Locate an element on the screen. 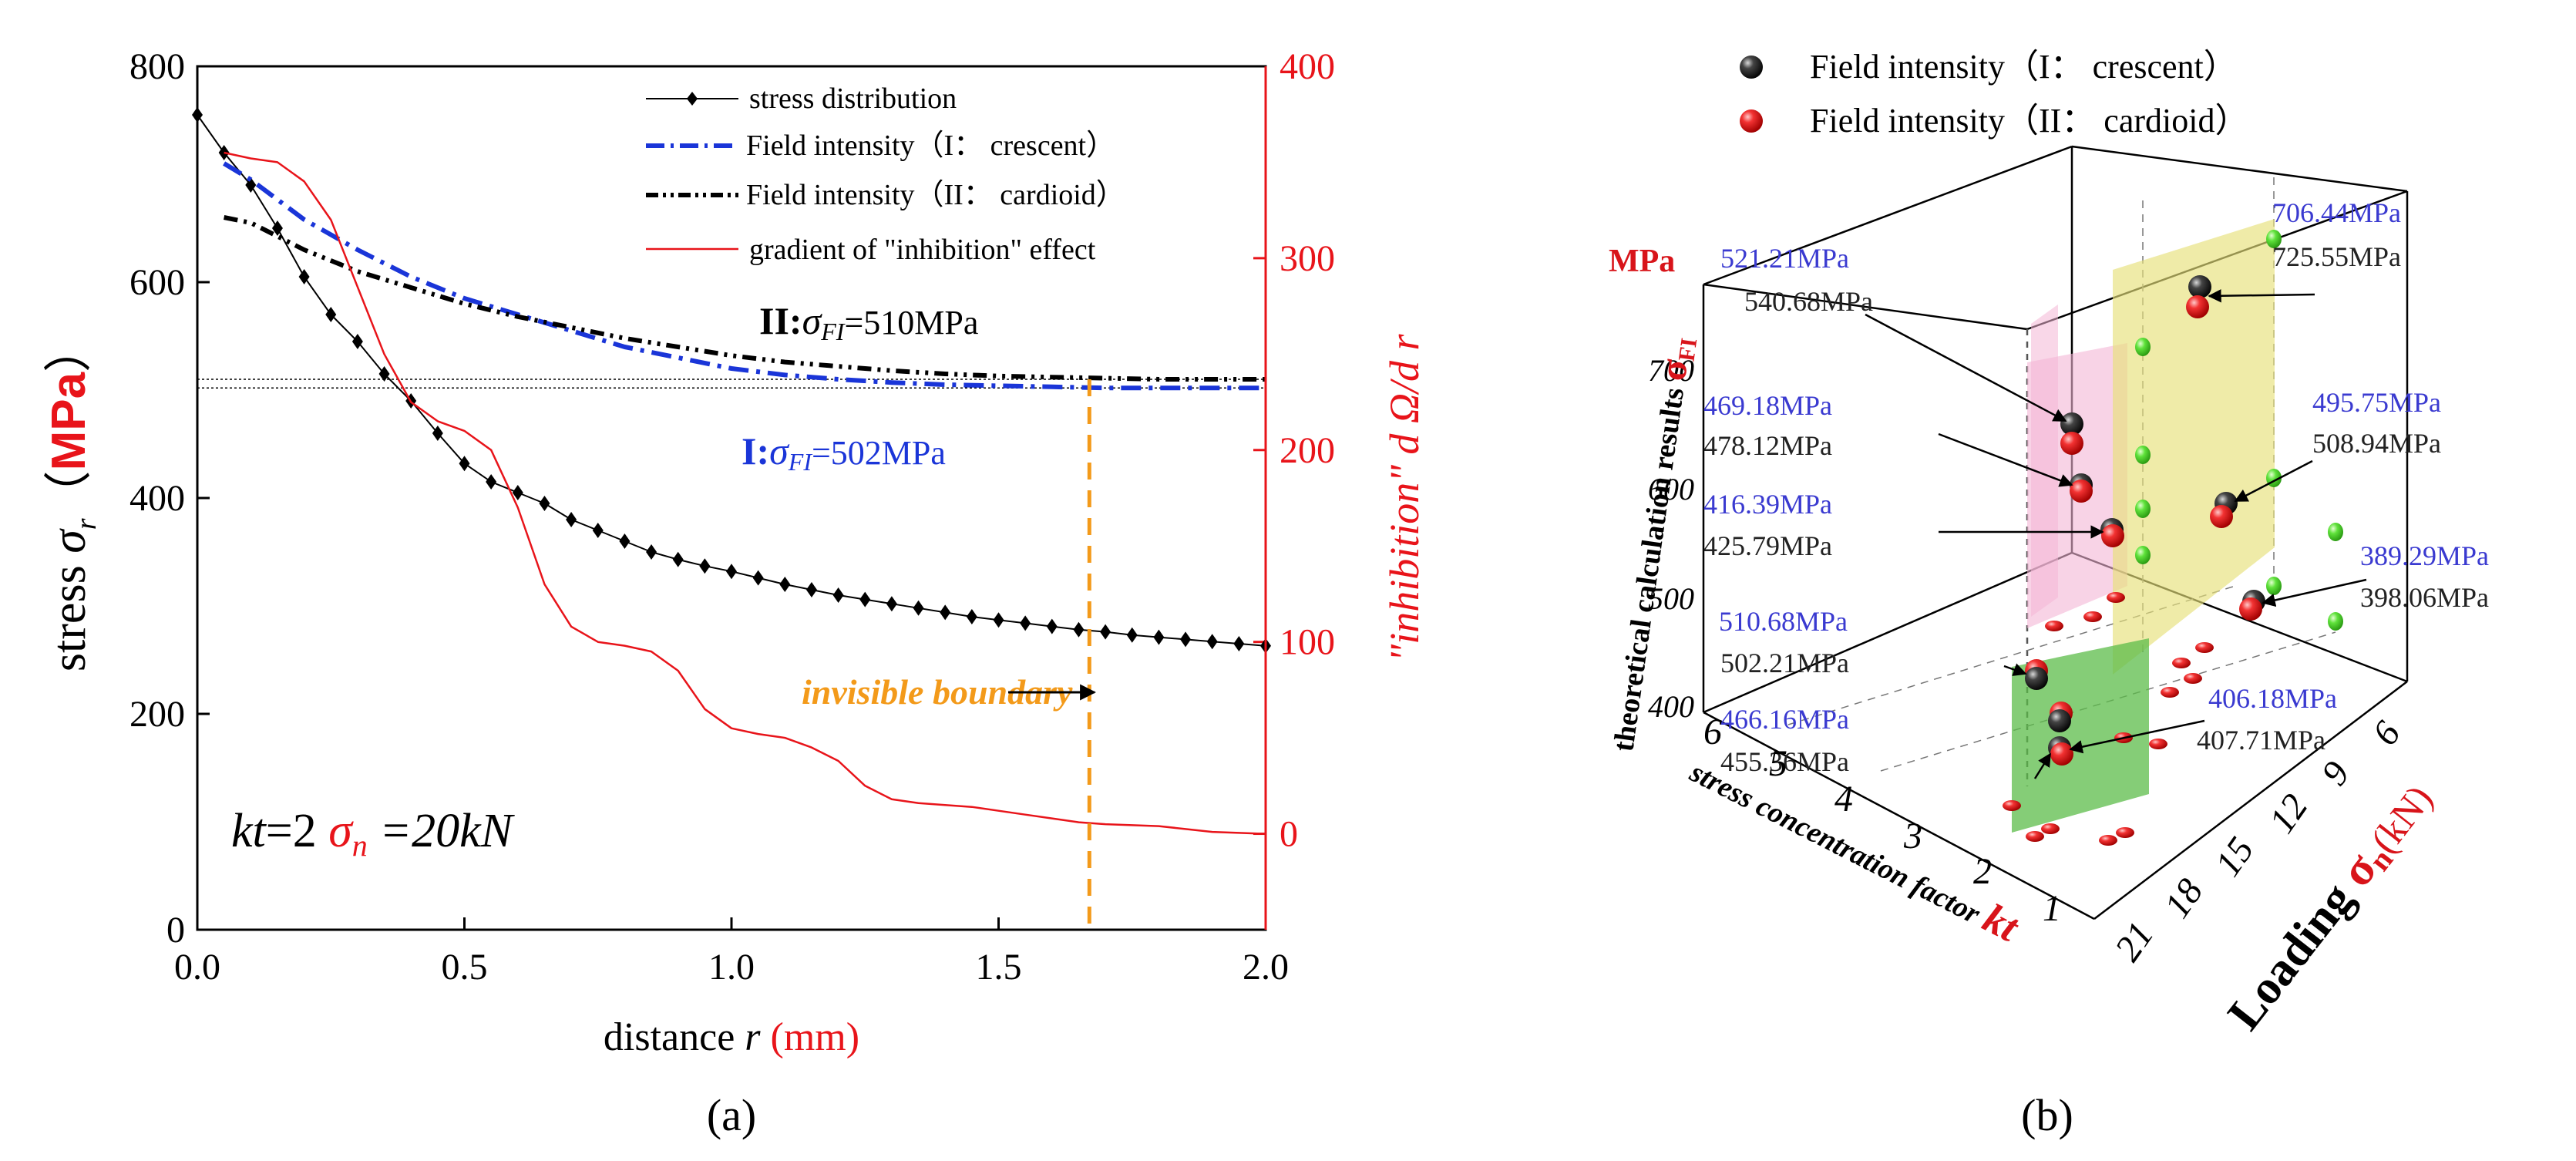  box-edge-floor-front is located at coordinates (2250, 800).